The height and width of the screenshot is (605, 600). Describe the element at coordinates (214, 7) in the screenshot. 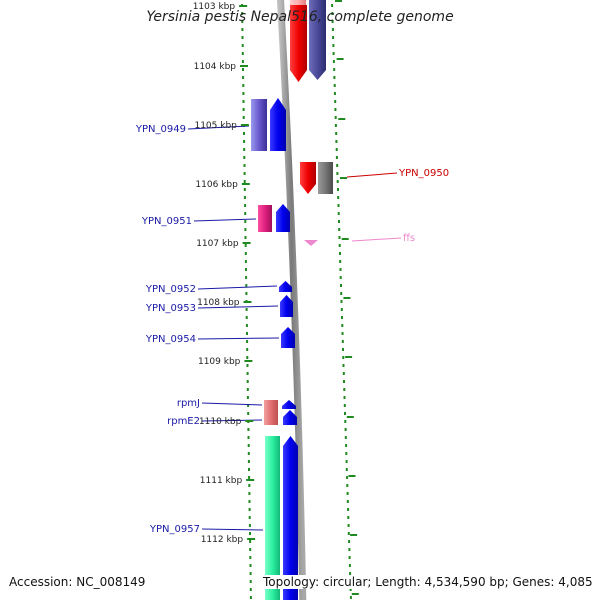

I see `kbp-tick-label: 1103 kbp` at that location.